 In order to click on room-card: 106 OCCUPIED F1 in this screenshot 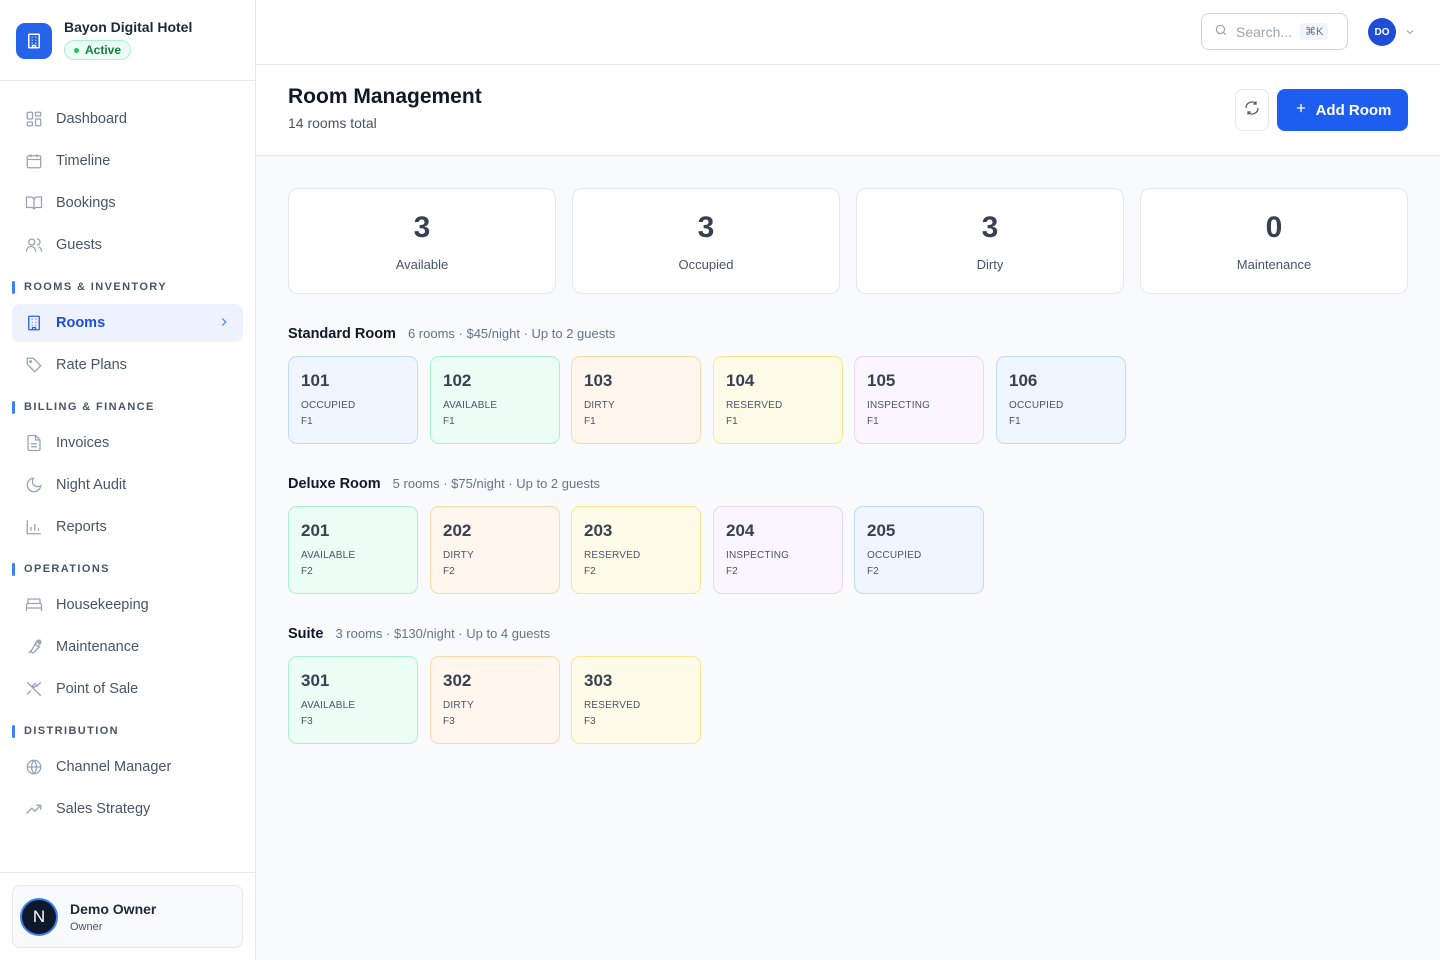, I will do `click(1061, 400)`.